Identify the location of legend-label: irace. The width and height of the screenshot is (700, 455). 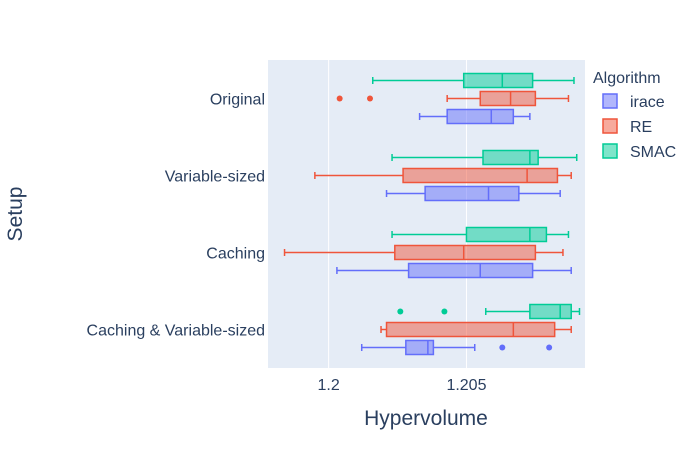
(647, 102).